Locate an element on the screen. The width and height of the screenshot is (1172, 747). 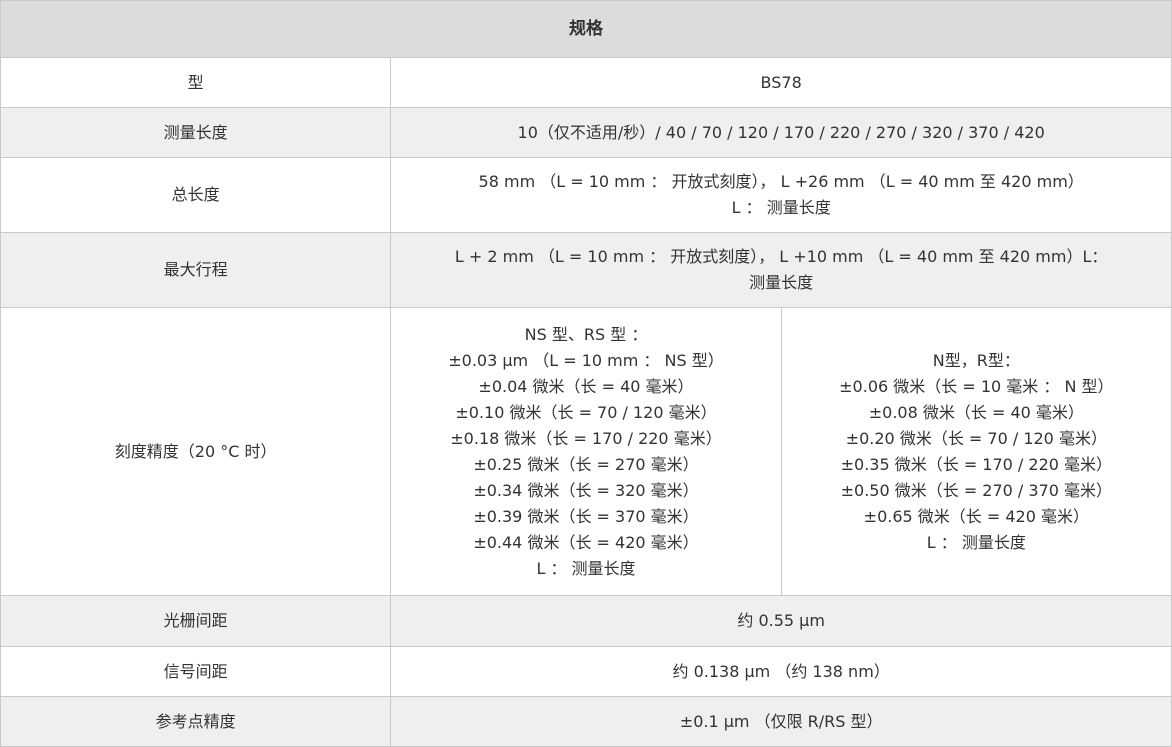
accuracy-line: ±0.65 微米（长 = 420 毫米） is located at coordinates (976, 516).